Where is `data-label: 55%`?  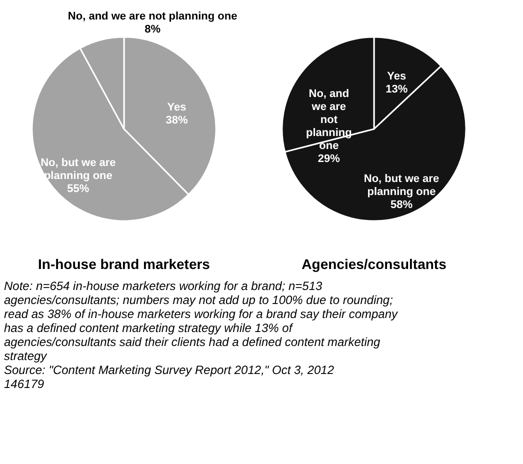
data-label: 55% is located at coordinates (78, 188).